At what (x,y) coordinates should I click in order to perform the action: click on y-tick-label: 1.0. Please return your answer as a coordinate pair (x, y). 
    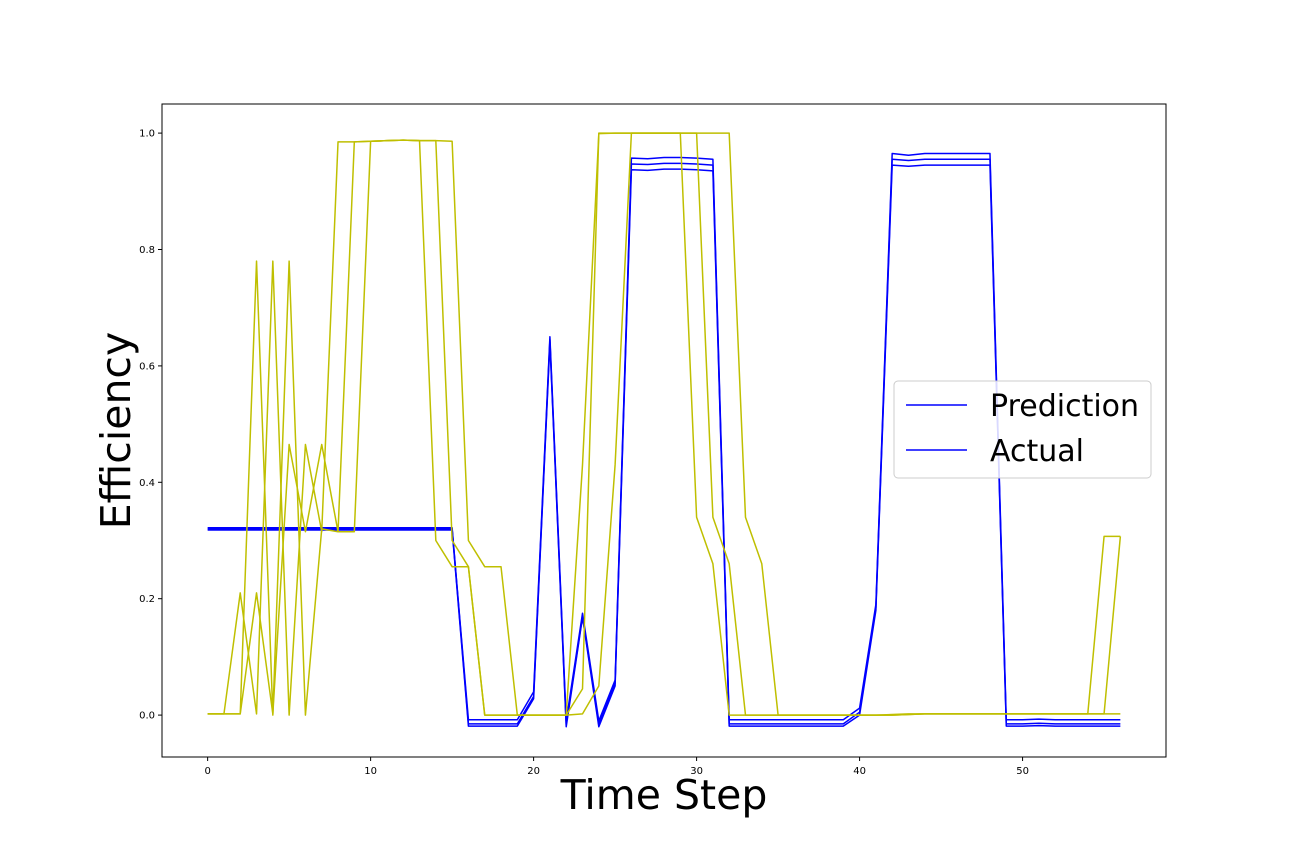
    Looking at the image, I should click on (147, 134).